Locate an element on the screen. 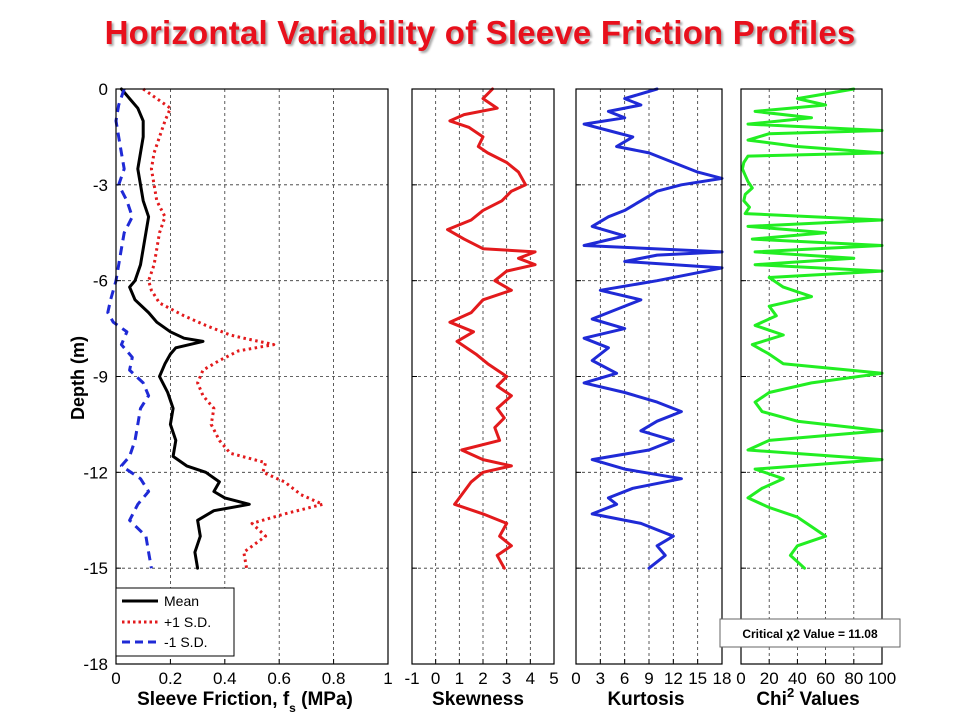  chi-square-xtick-label: 100 is located at coordinates (882, 678).